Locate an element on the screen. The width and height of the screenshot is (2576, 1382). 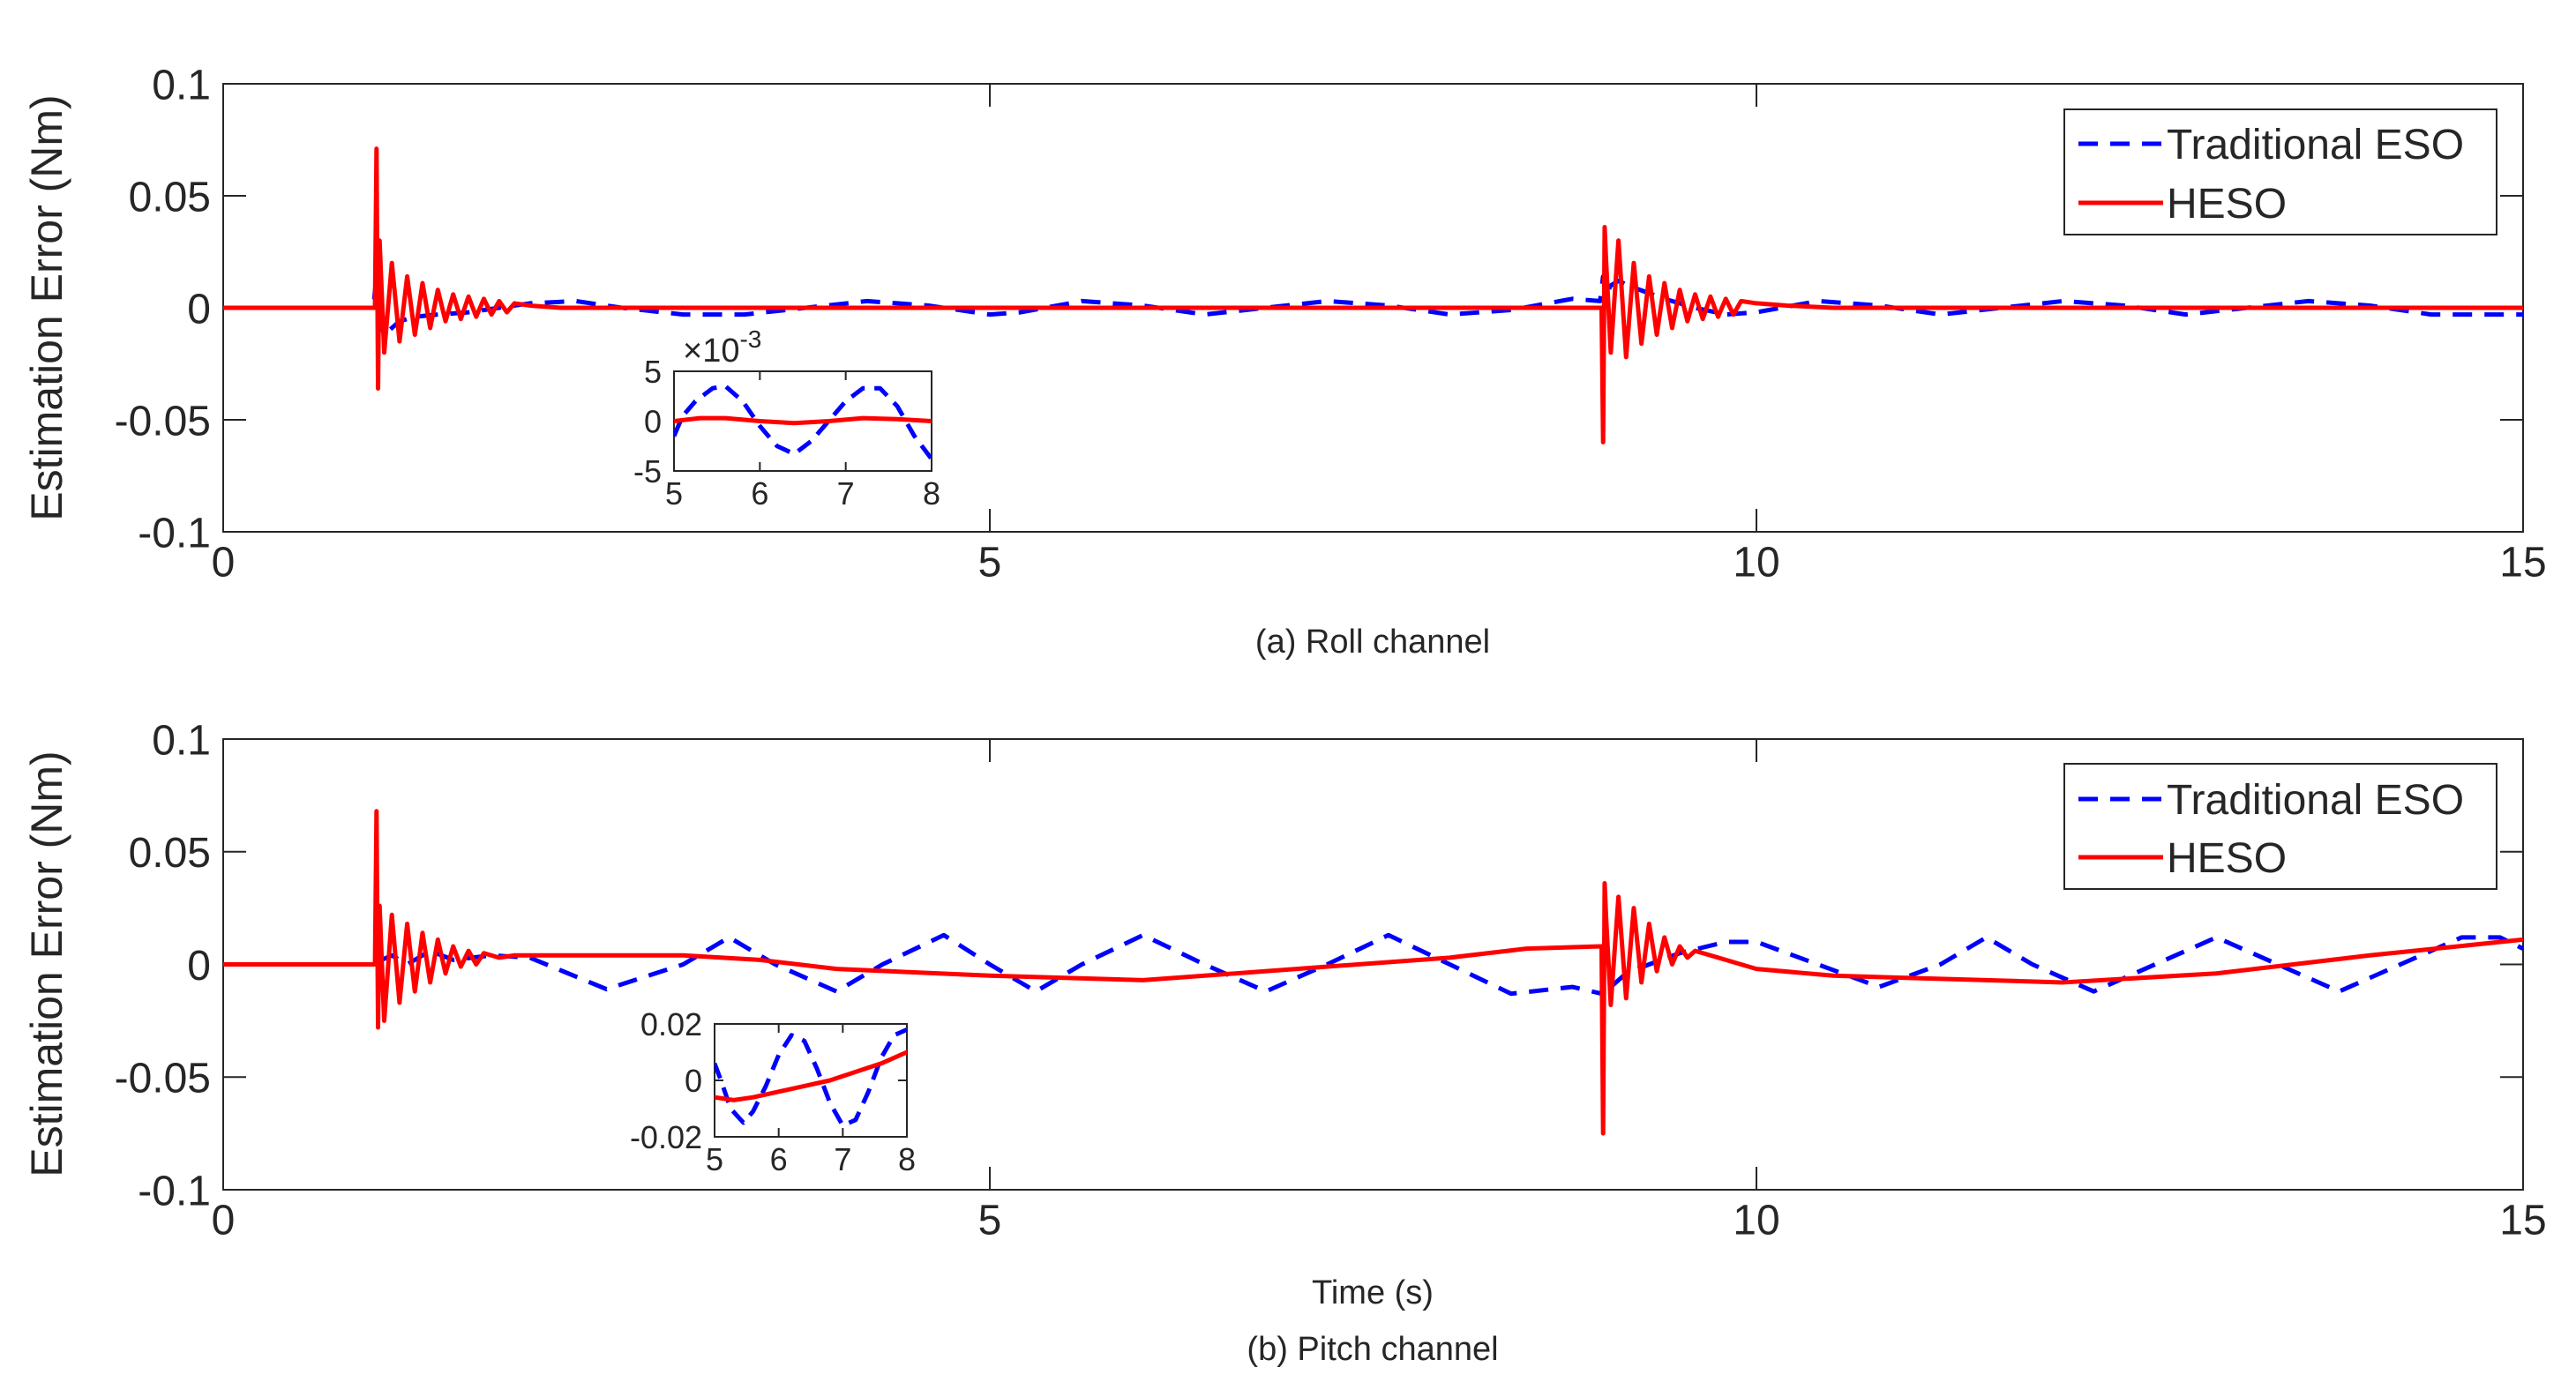
roll-legend-heso-label: HESO is located at coordinates (2227, 204).